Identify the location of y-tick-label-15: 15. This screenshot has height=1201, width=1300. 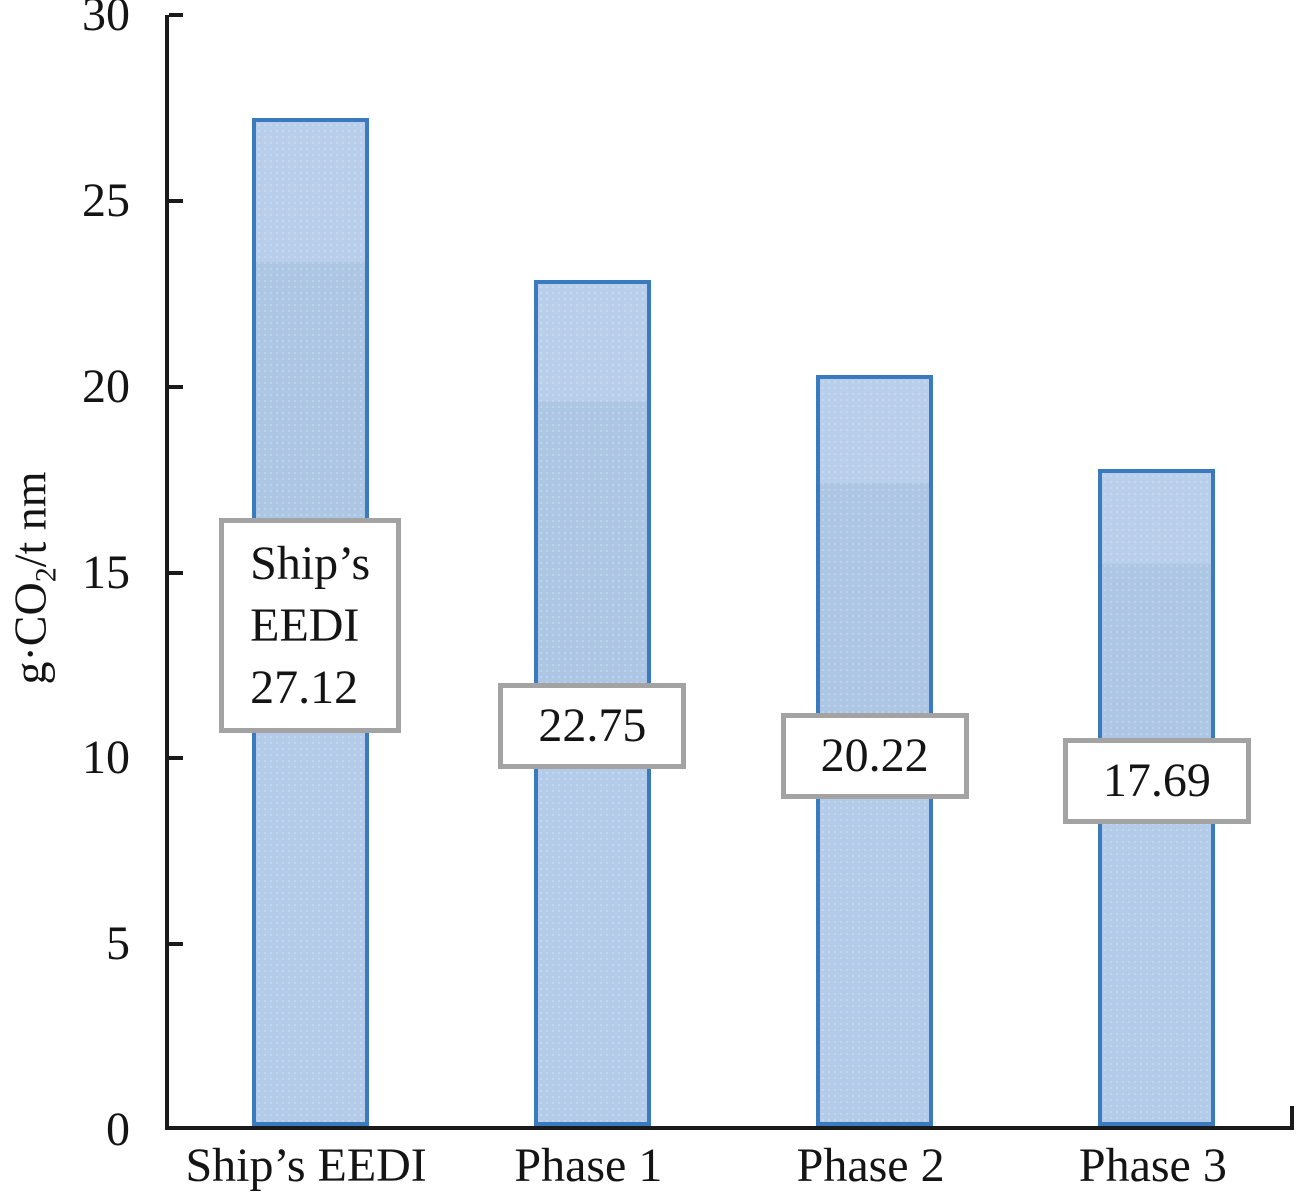
(106, 572).